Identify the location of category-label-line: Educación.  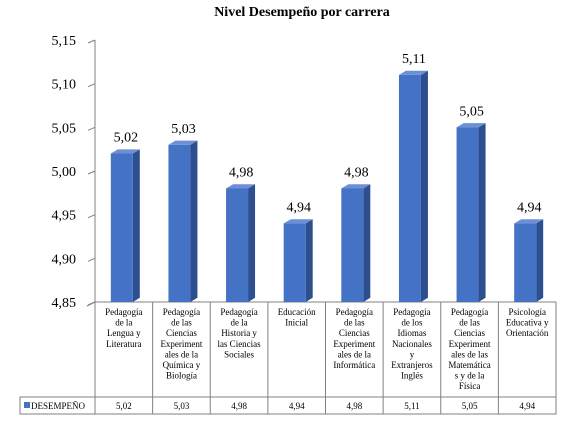
(297, 312).